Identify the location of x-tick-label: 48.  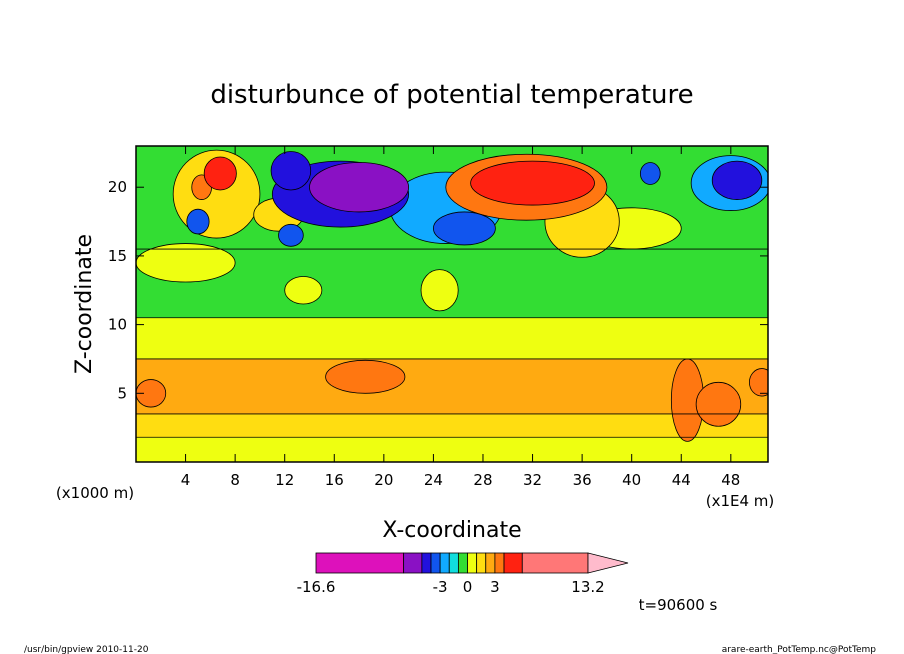
(730, 480).